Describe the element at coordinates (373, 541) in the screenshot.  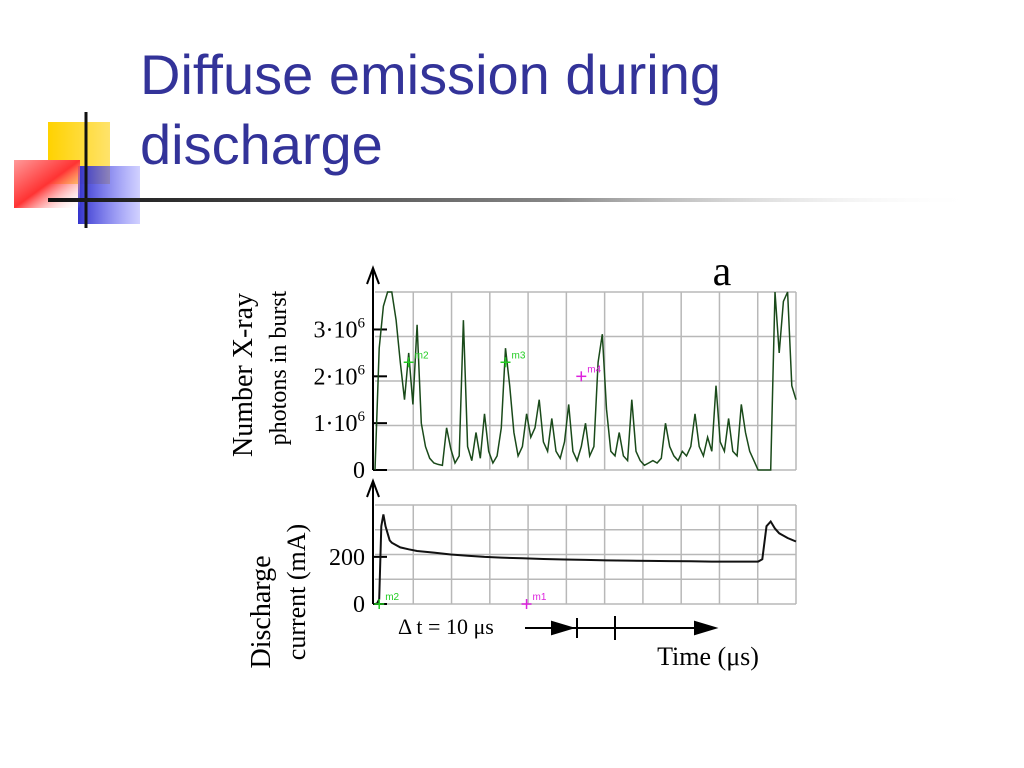
I see `current-y-axis` at that location.